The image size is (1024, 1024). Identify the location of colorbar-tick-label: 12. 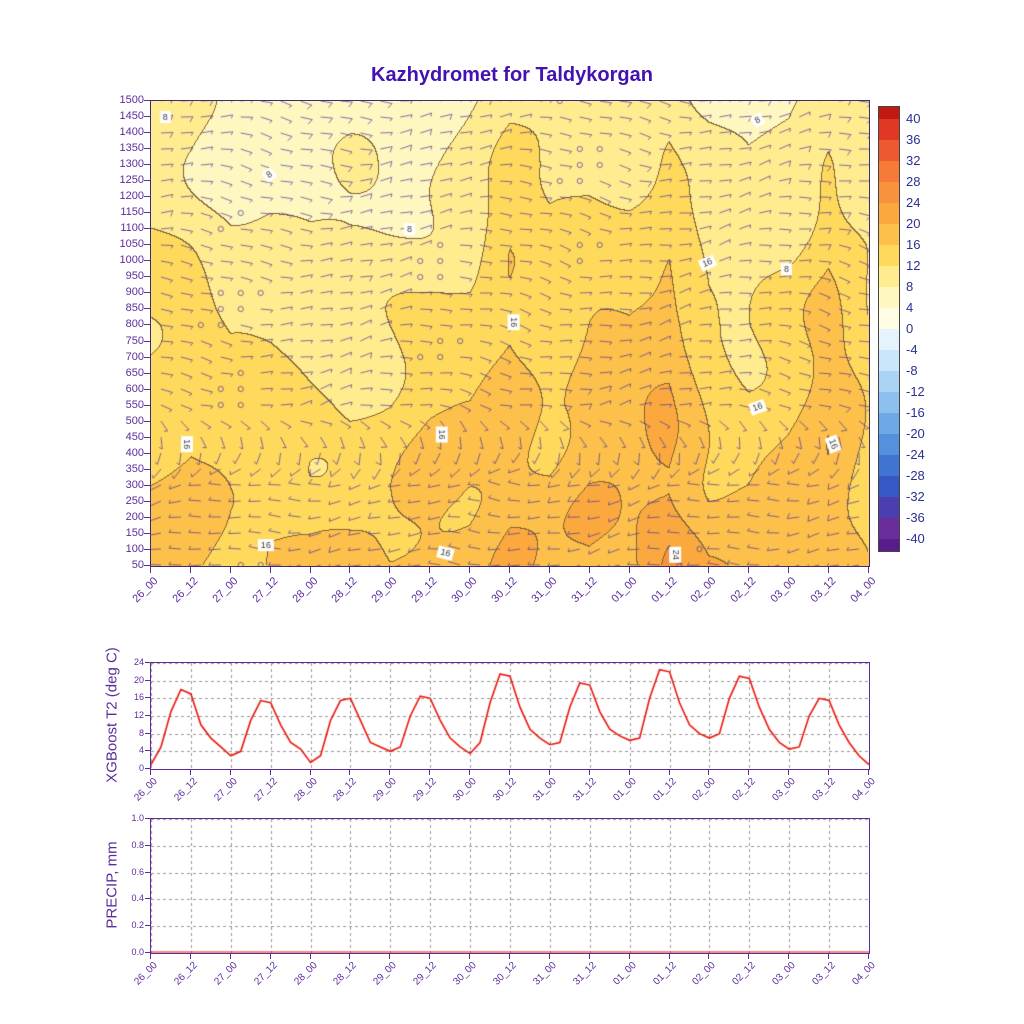
(913, 265).